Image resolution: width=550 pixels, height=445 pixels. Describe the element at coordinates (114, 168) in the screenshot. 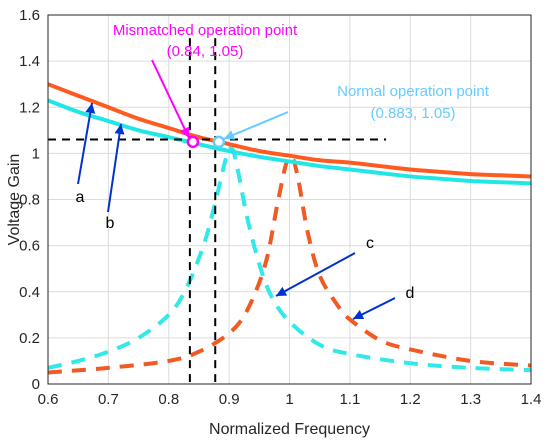

I see `pointer-arrow-b` at that location.